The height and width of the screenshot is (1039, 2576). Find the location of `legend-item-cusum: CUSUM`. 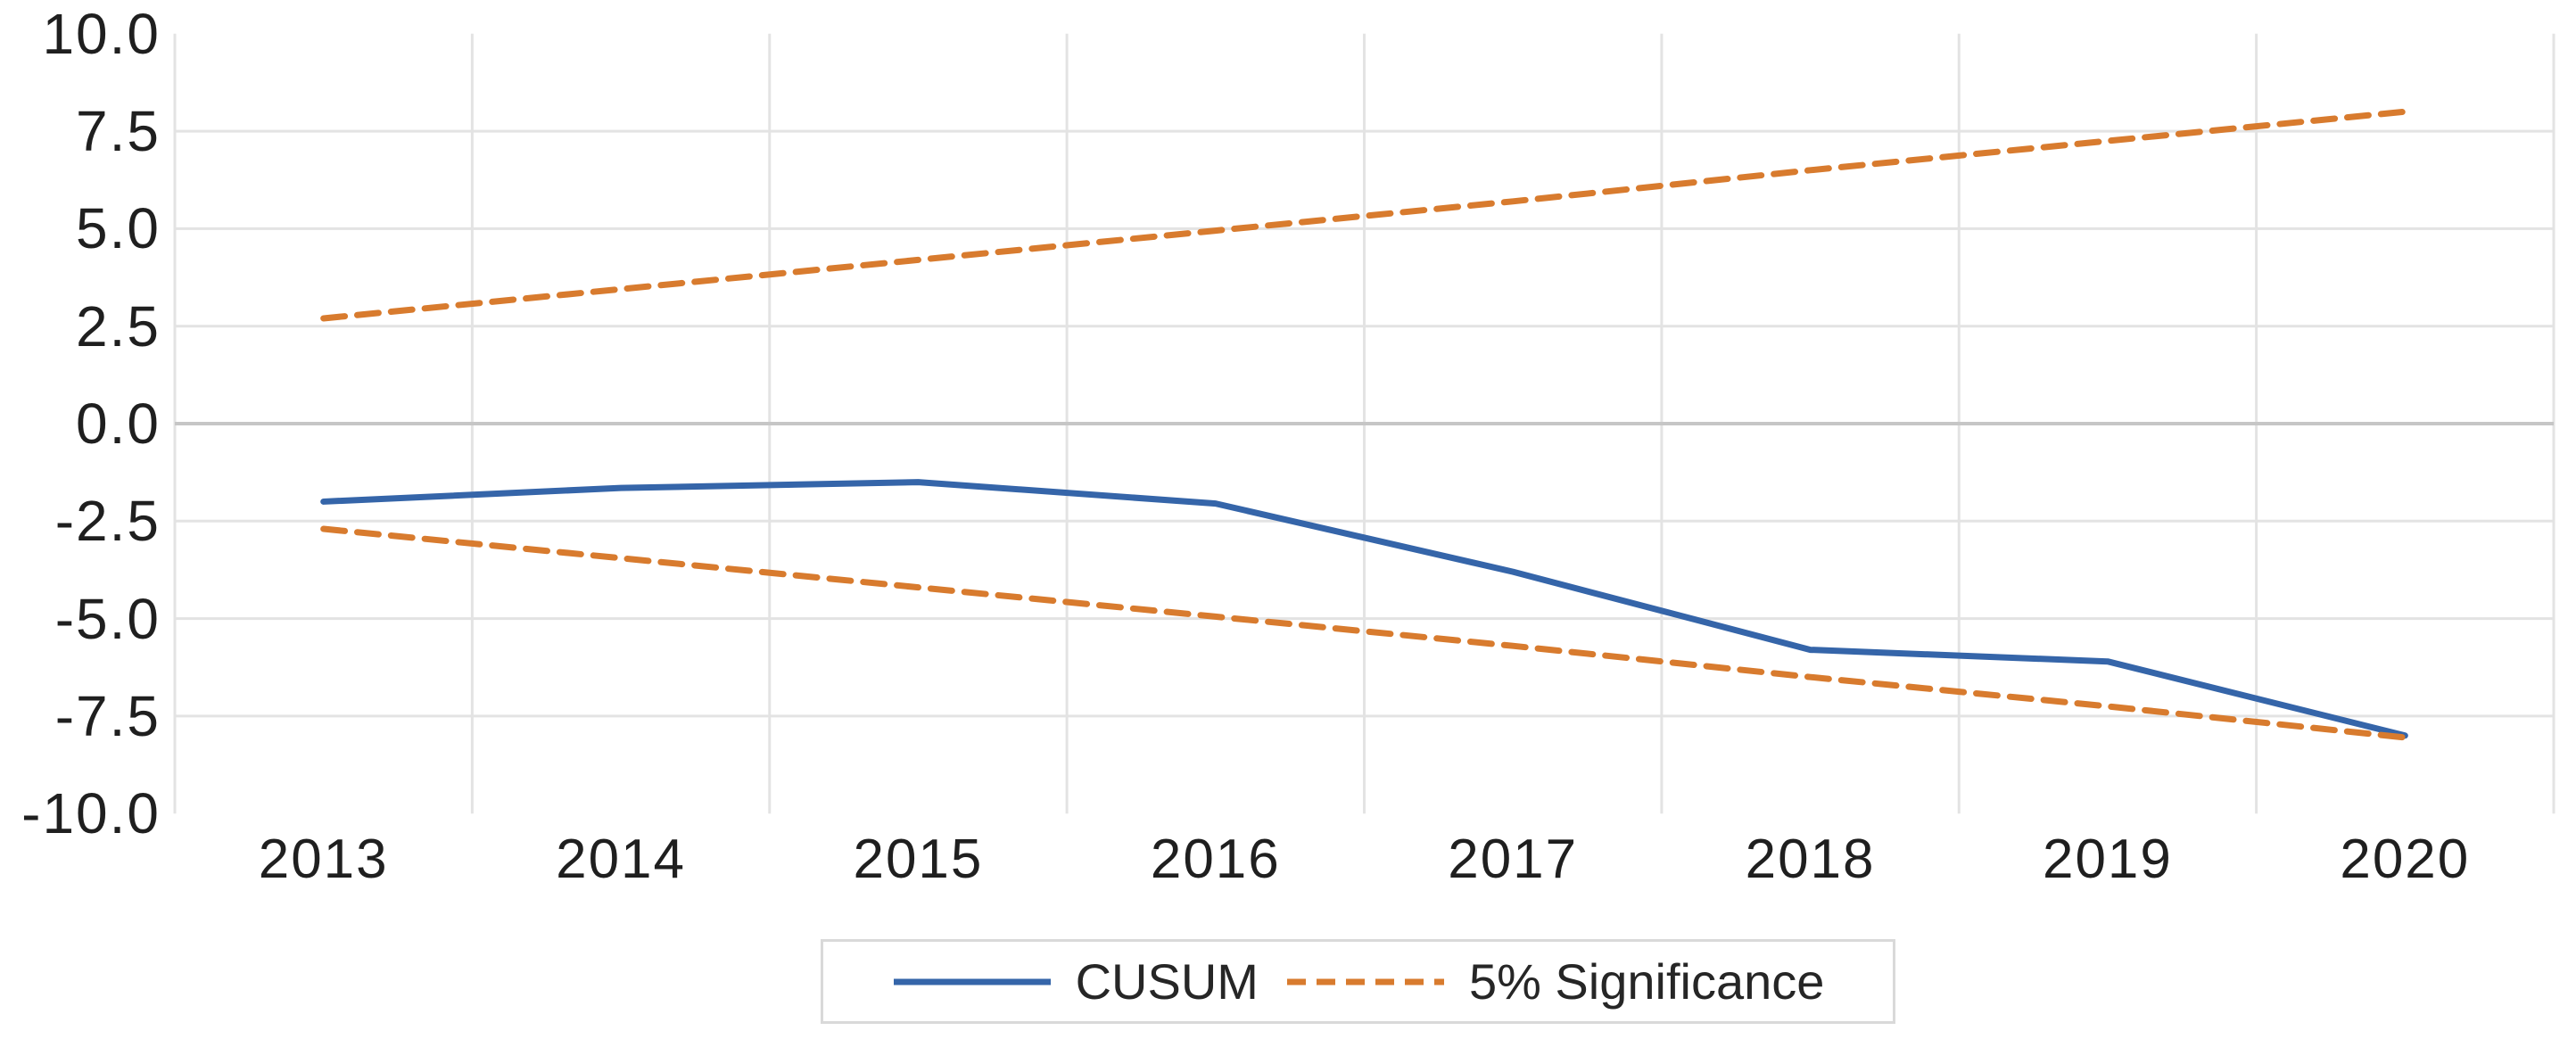

legend-item-cusum: CUSUM is located at coordinates (1076, 981).